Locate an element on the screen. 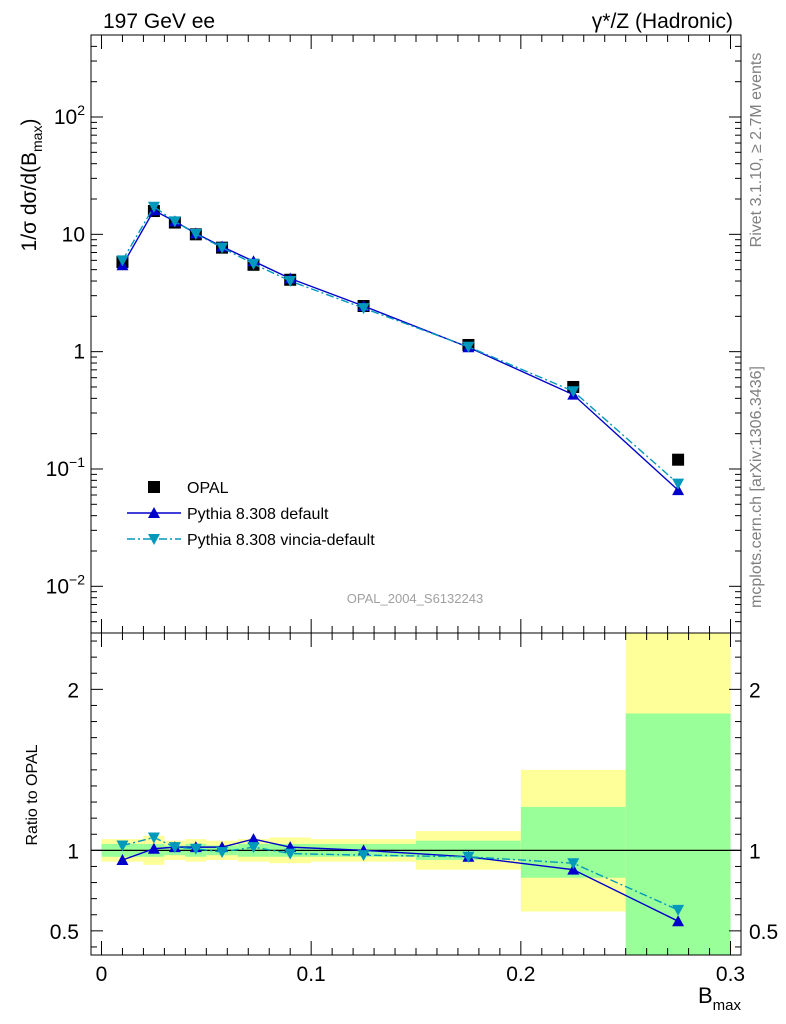 The width and height of the screenshot is (786, 1024). main-y-tick-label: 10 is located at coordinates (73, 234).